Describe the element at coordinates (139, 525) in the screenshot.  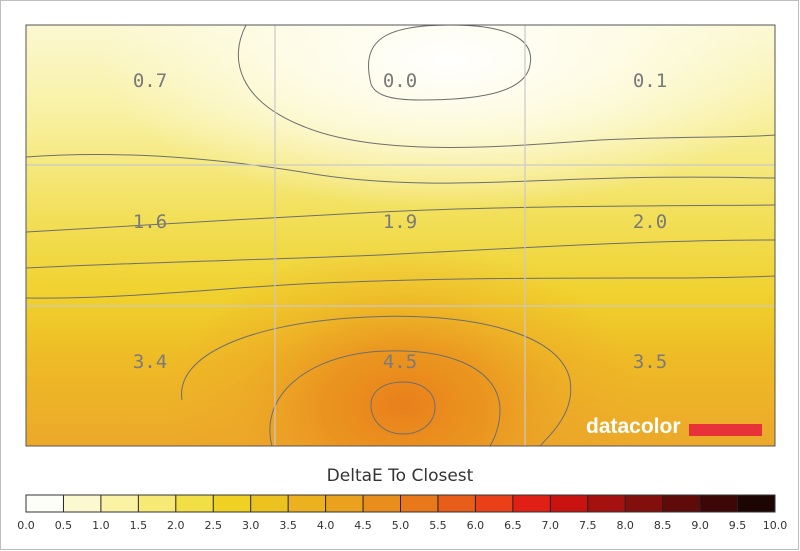
I see `legend-tick-label: 1.5` at that location.